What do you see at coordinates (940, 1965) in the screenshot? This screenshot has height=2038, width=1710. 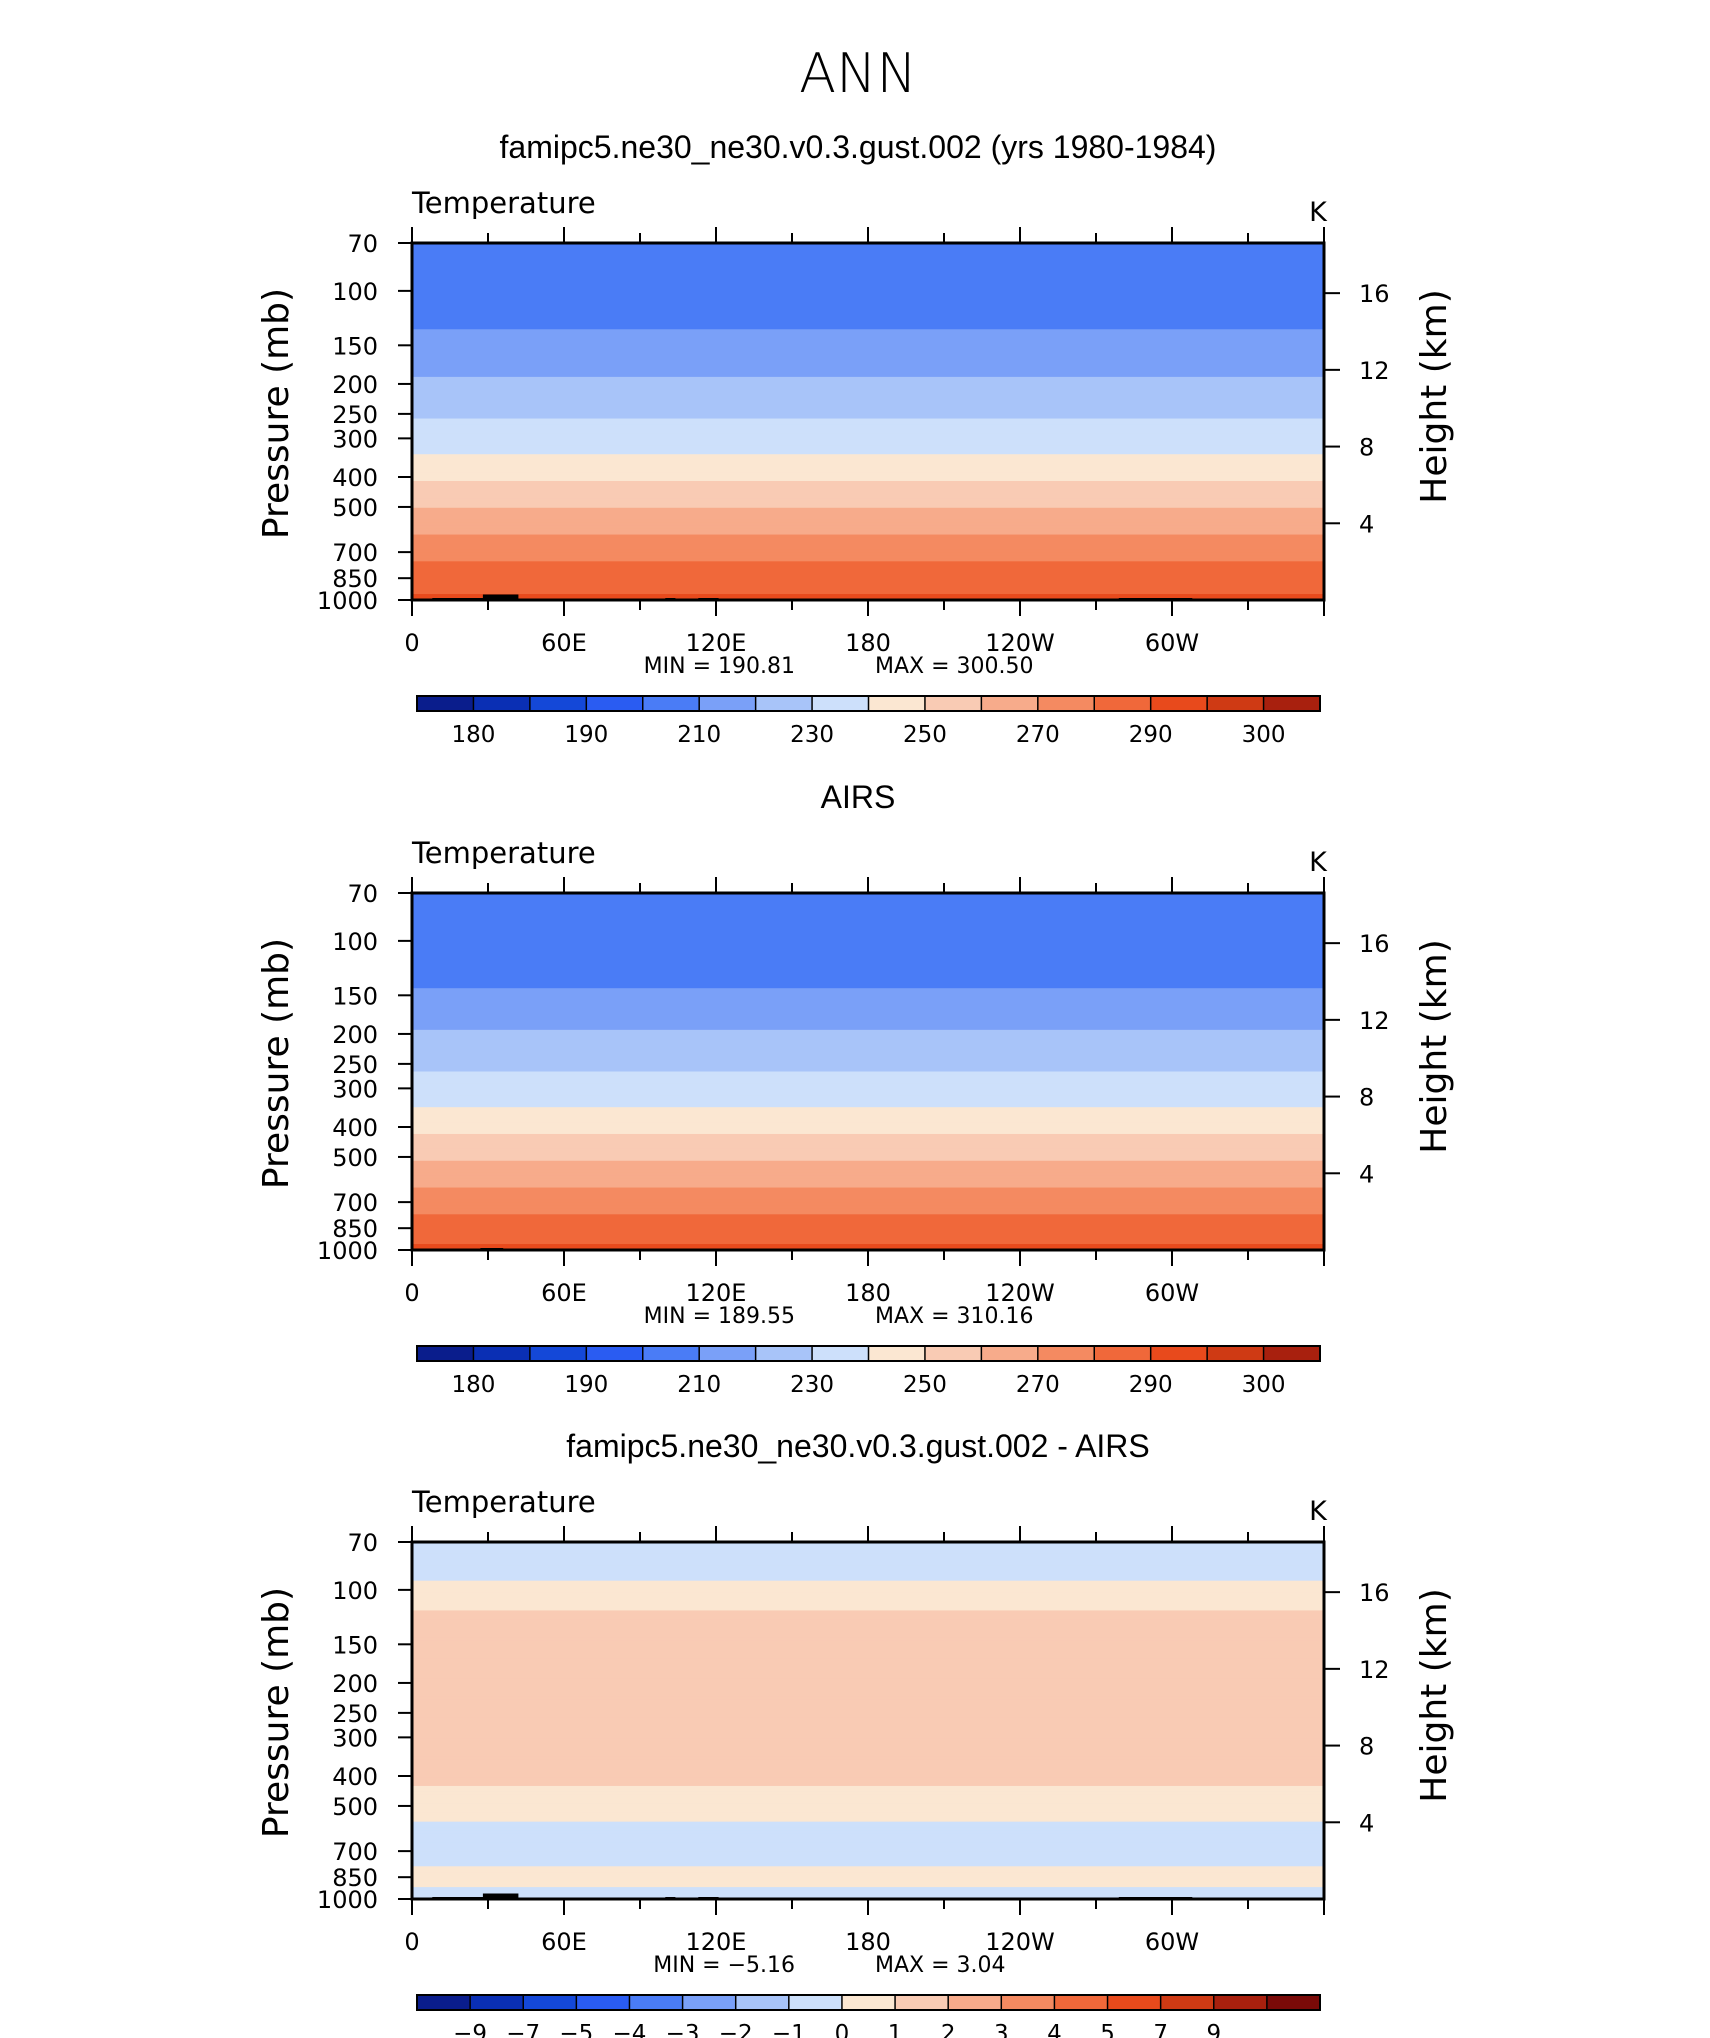 I see `max-label: MAX = 3.04` at bounding box center [940, 1965].